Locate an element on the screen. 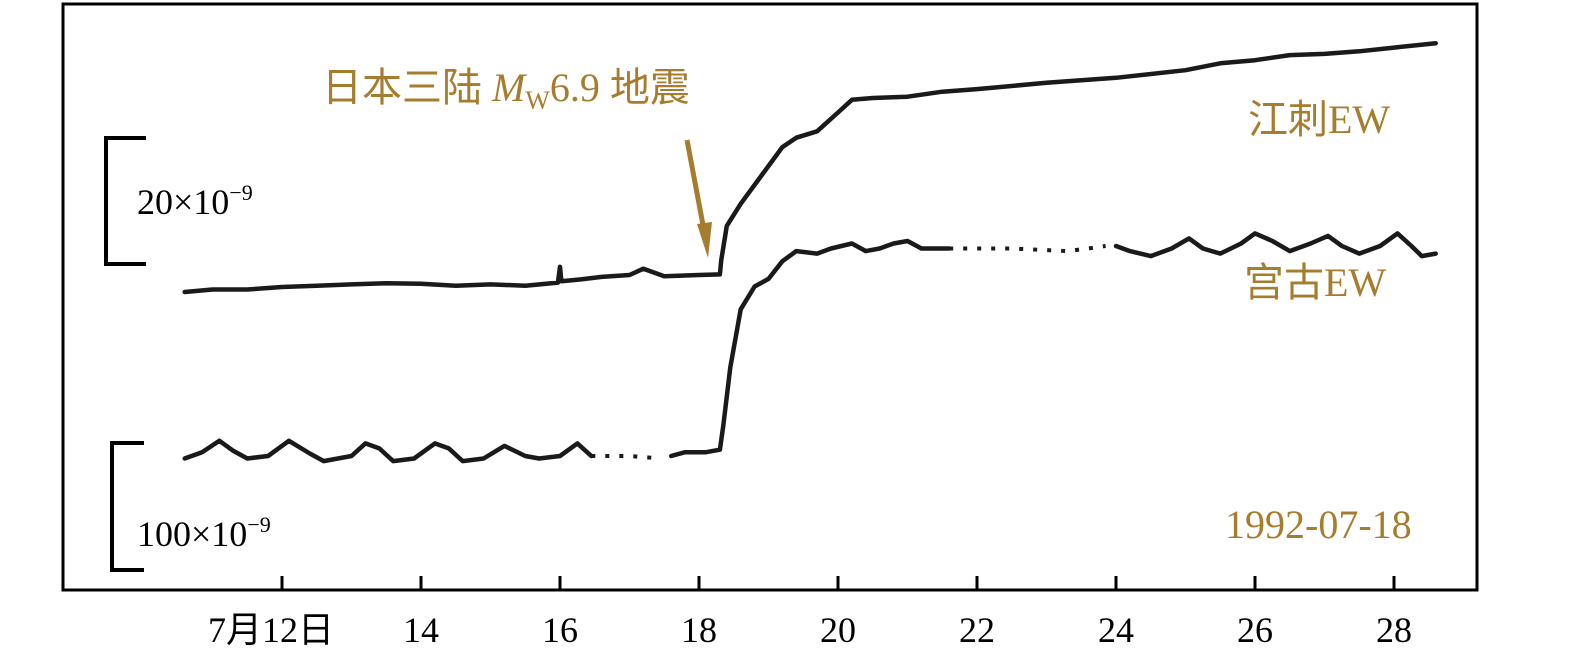  x-tick-label-6: 24 is located at coordinates (1116, 630).